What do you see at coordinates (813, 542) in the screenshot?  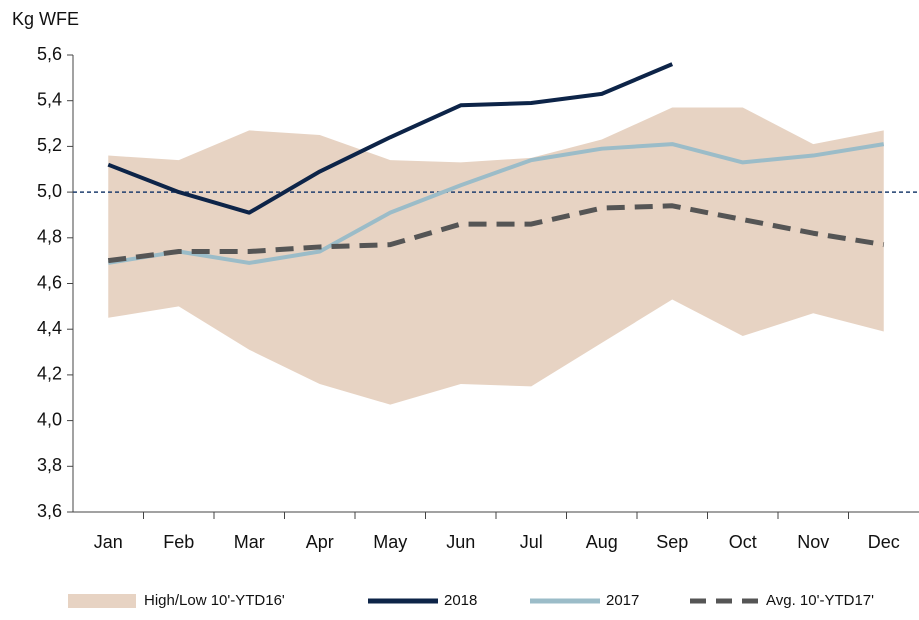 I see `x-tick-label: Nov` at bounding box center [813, 542].